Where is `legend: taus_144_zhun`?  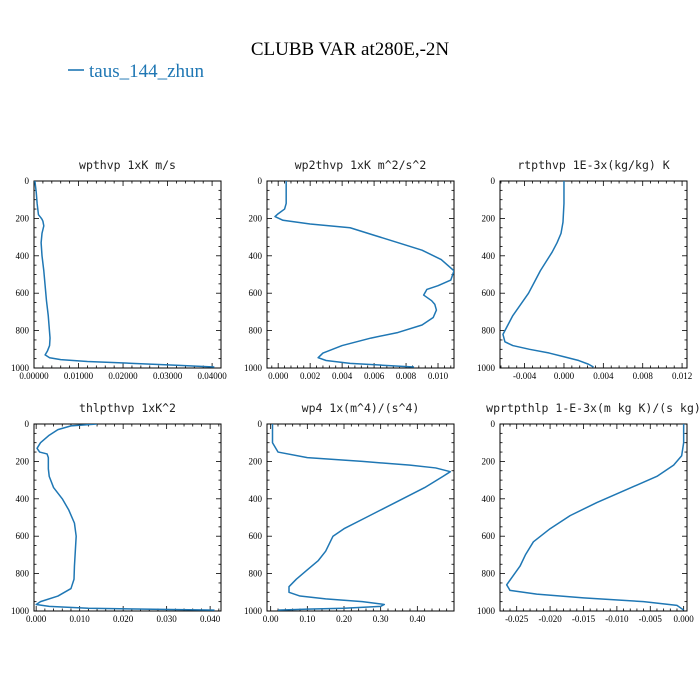
legend: taus_144_zhun is located at coordinates (136, 71).